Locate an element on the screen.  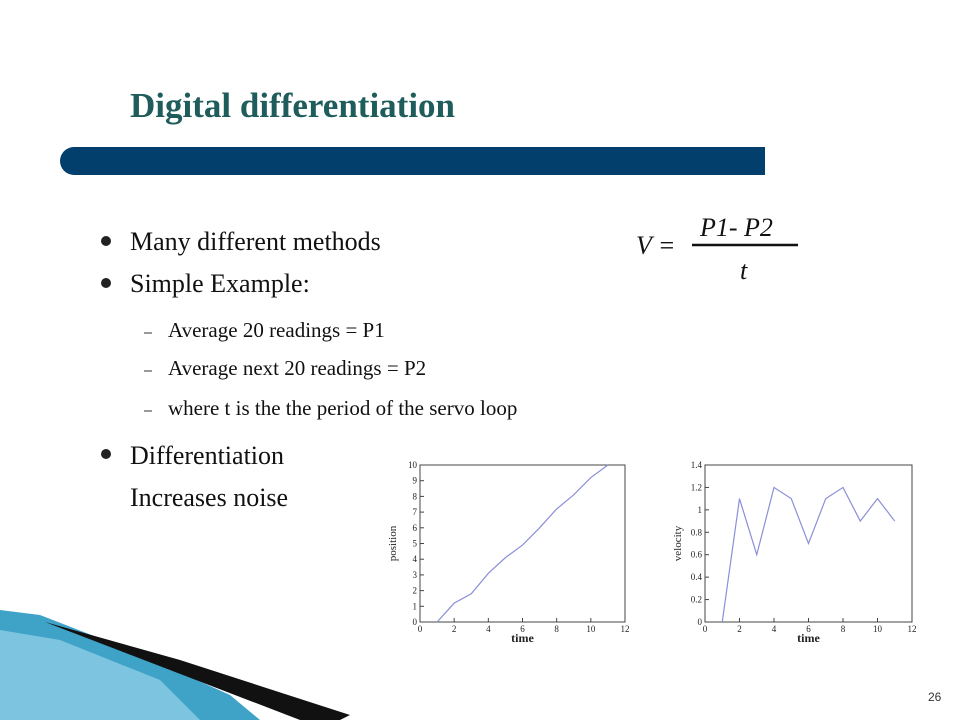
bullet-line: Increases noise is located at coordinates (209, 497).